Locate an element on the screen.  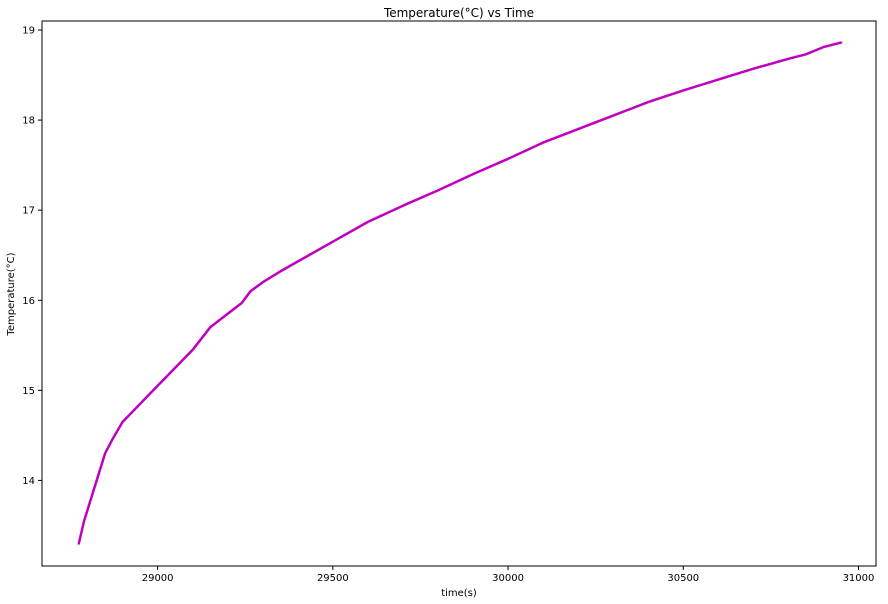
y-tick-label: 14 is located at coordinates (28, 481).